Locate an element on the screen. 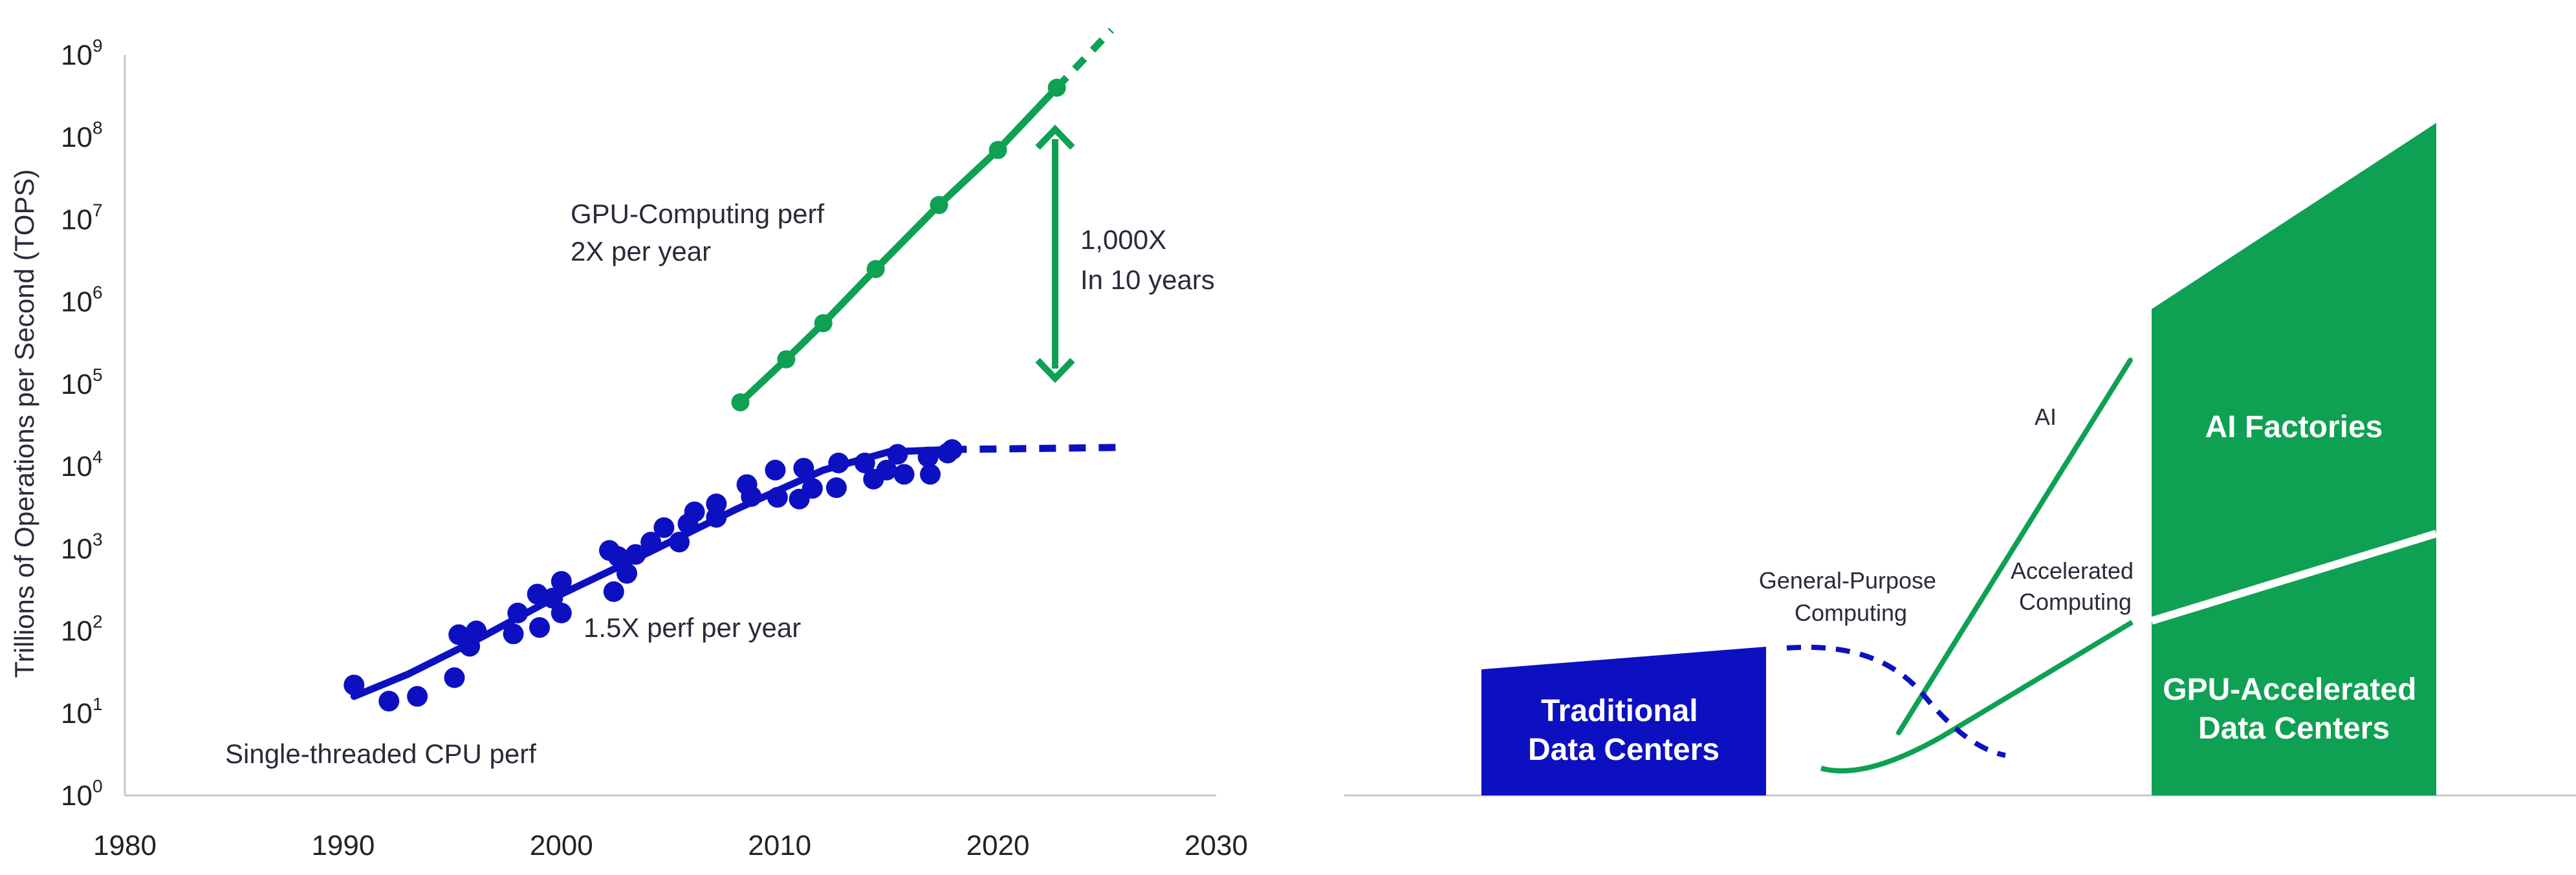 The image size is (2576, 875). cpu-projection-line is located at coordinates (1034, 448).